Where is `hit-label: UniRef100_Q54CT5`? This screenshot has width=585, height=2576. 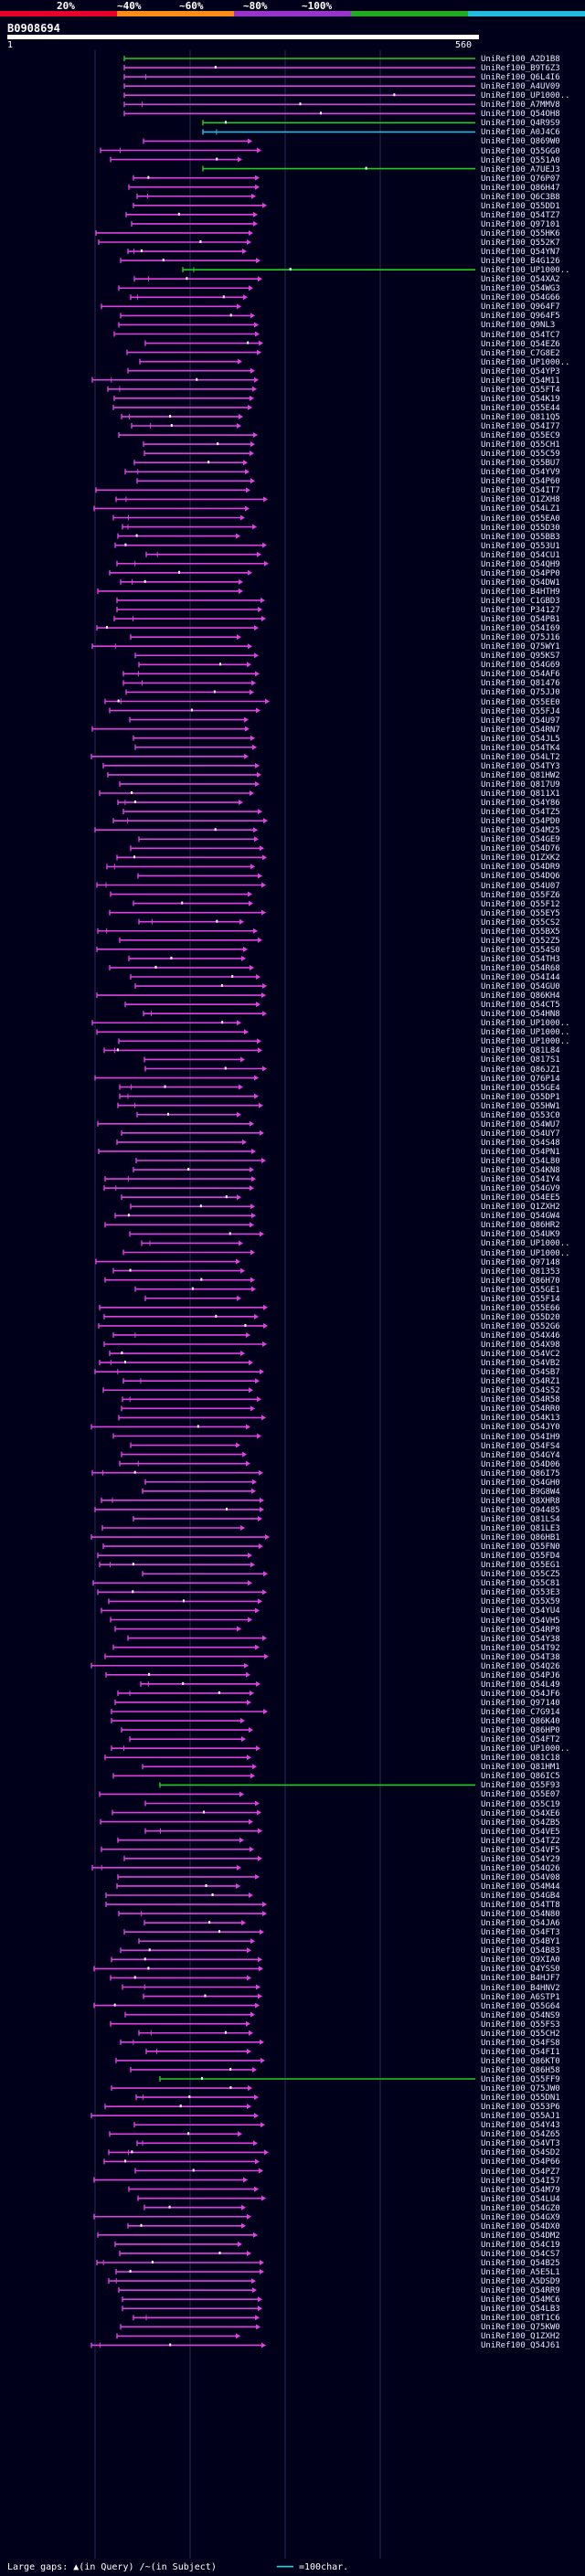 hit-label: UniRef100_Q54CT5 is located at coordinates (520, 1006).